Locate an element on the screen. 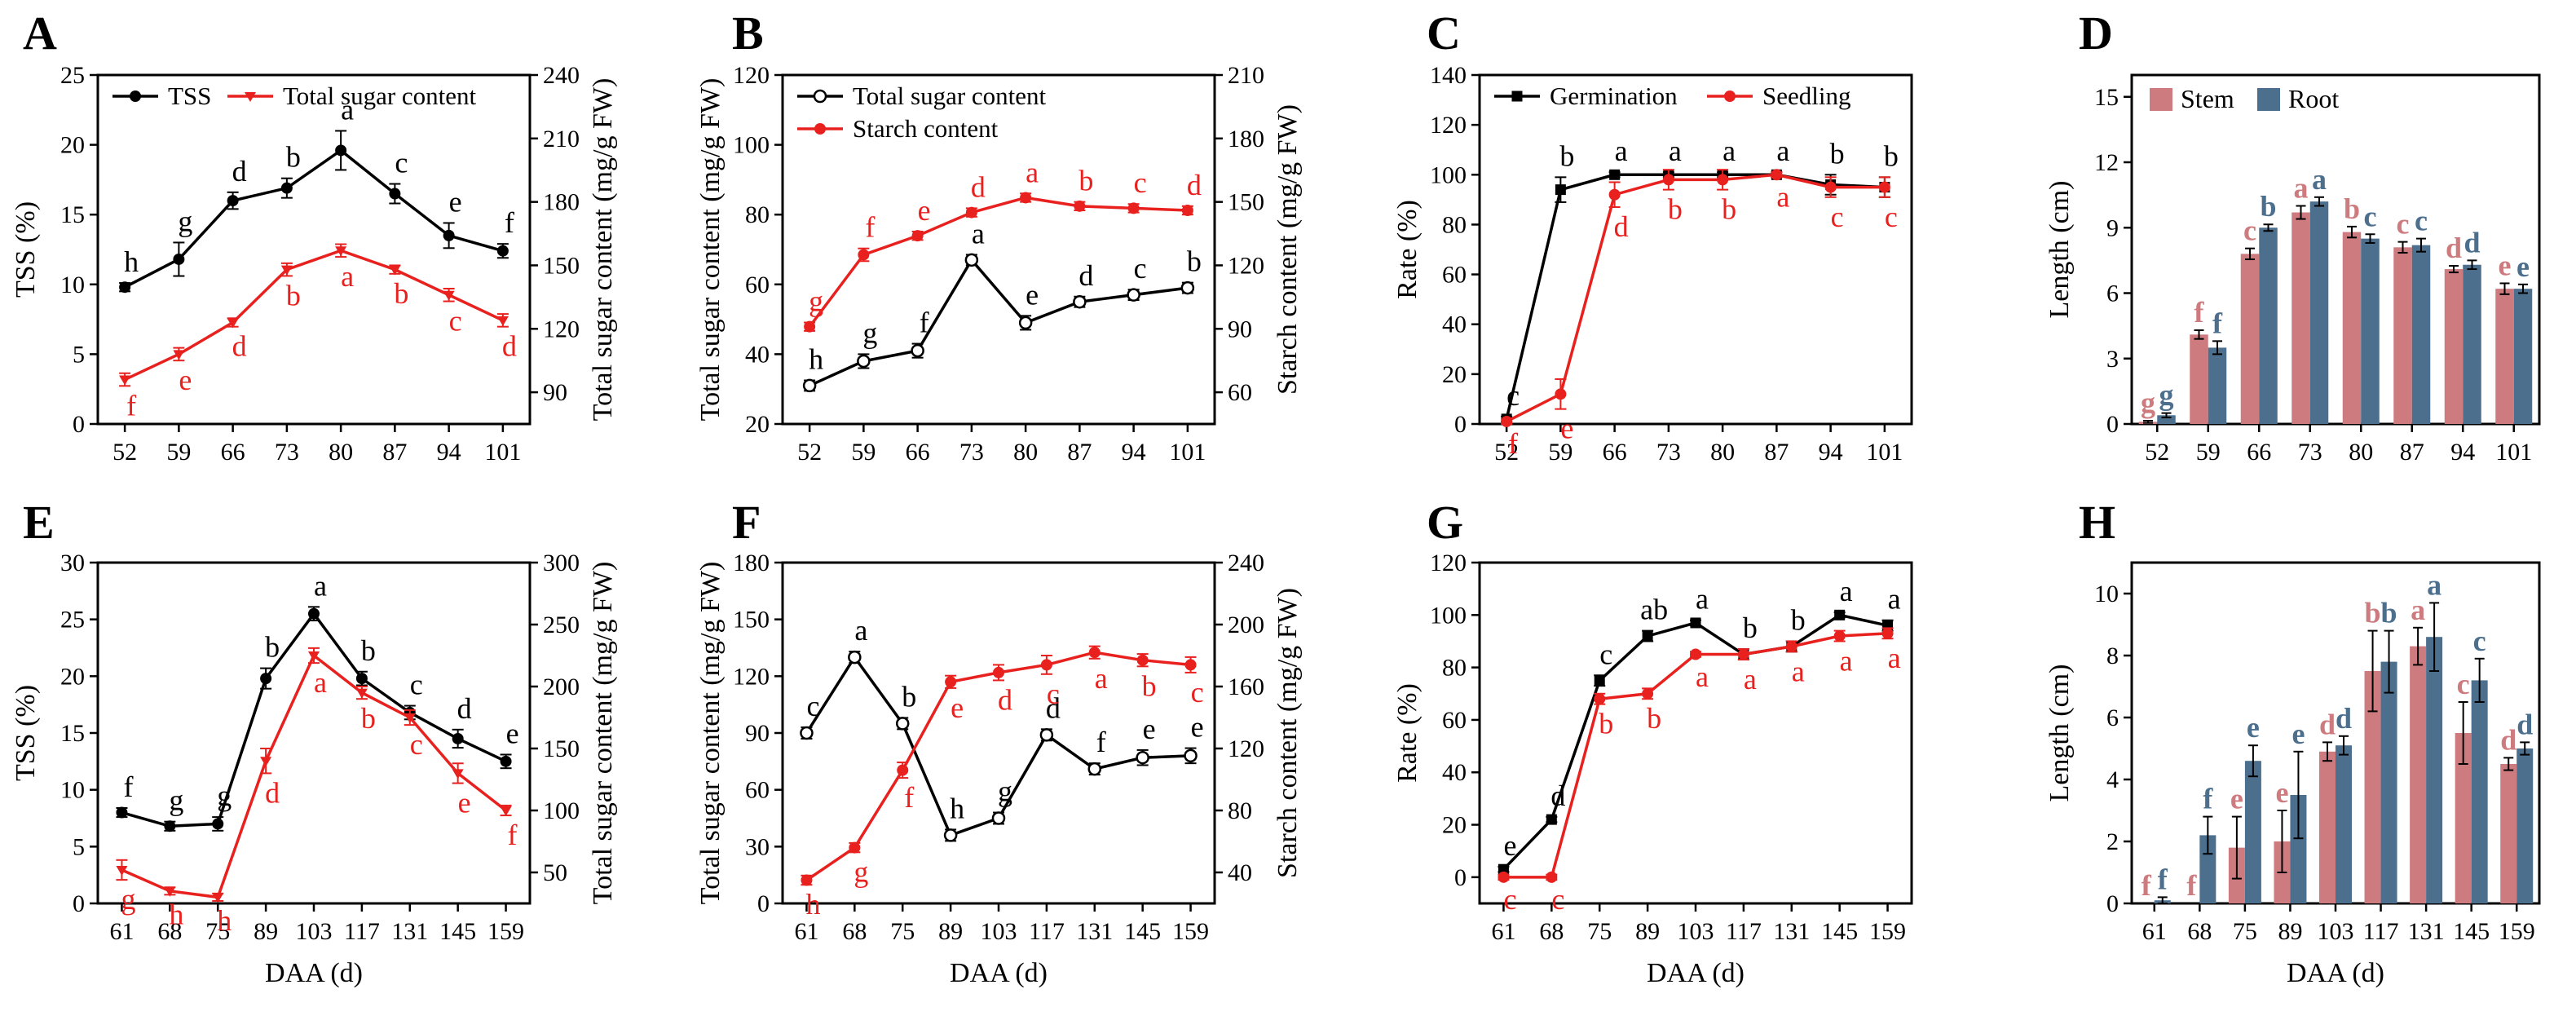 This screenshot has width=2576, height=1020. y-tick-label: 0 is located at coordinates (1460, 878).